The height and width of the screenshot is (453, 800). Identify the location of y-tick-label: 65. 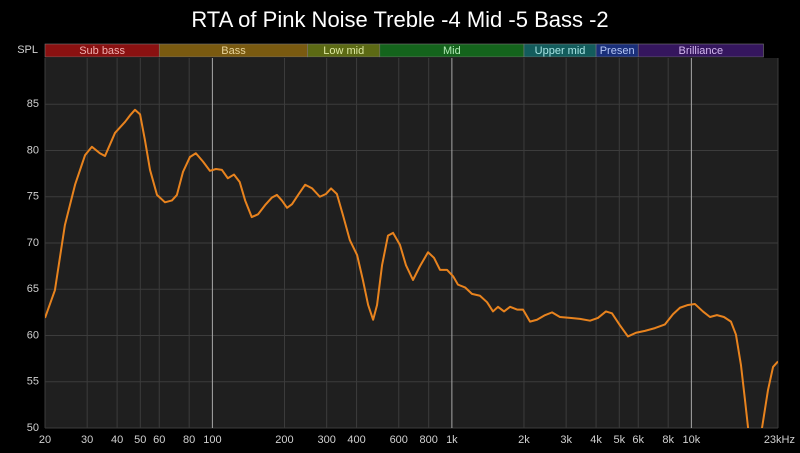
(33, 289).